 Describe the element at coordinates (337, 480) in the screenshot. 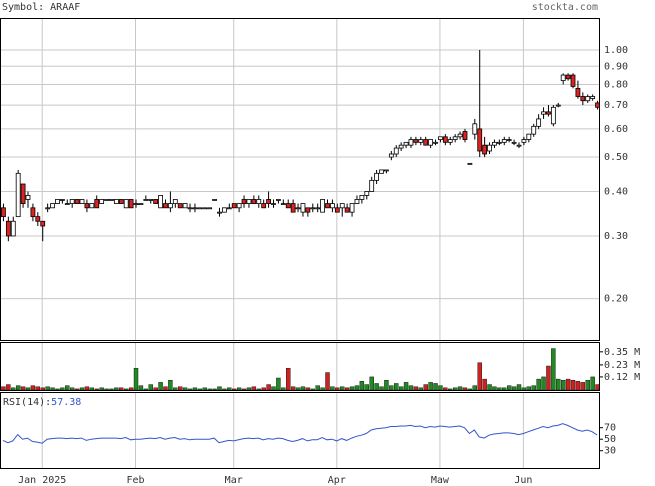

I see `x-tick-label: Apr` at that location.